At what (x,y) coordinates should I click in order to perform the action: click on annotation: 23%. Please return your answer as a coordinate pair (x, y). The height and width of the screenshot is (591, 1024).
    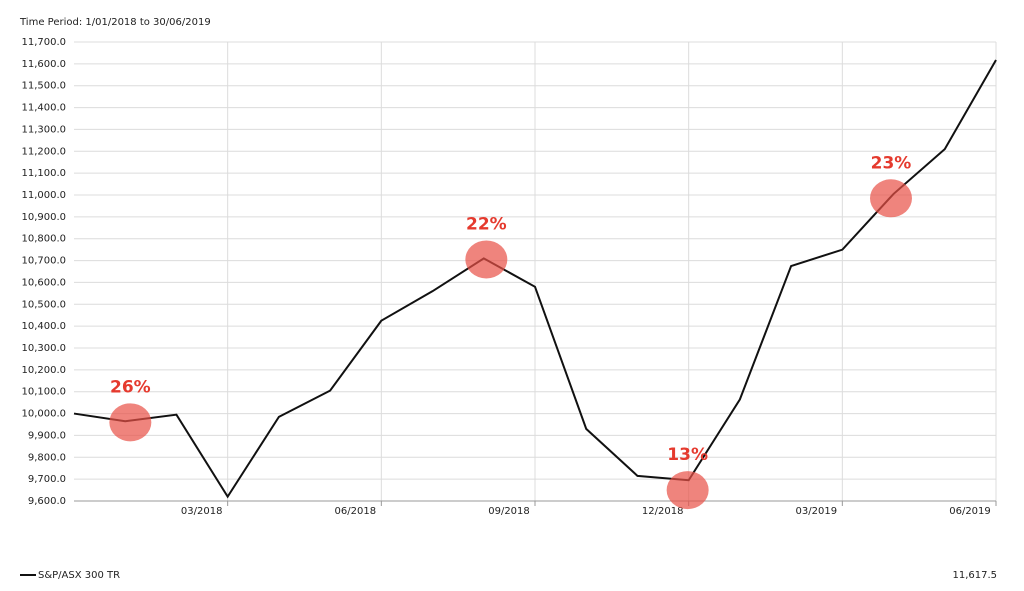
    Looking at the image, I should click on (891, 163).